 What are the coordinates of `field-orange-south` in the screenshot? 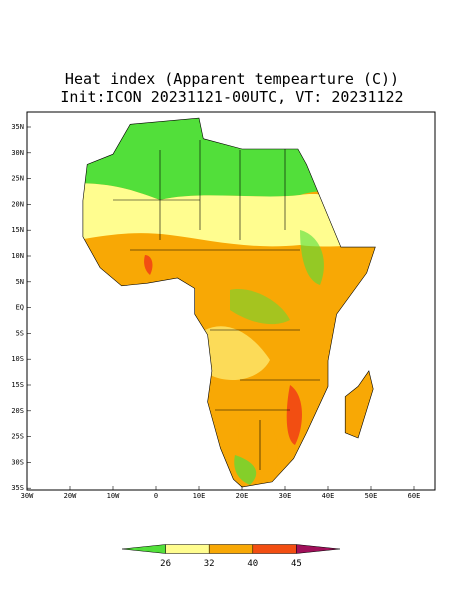 It's located at (258, 443).